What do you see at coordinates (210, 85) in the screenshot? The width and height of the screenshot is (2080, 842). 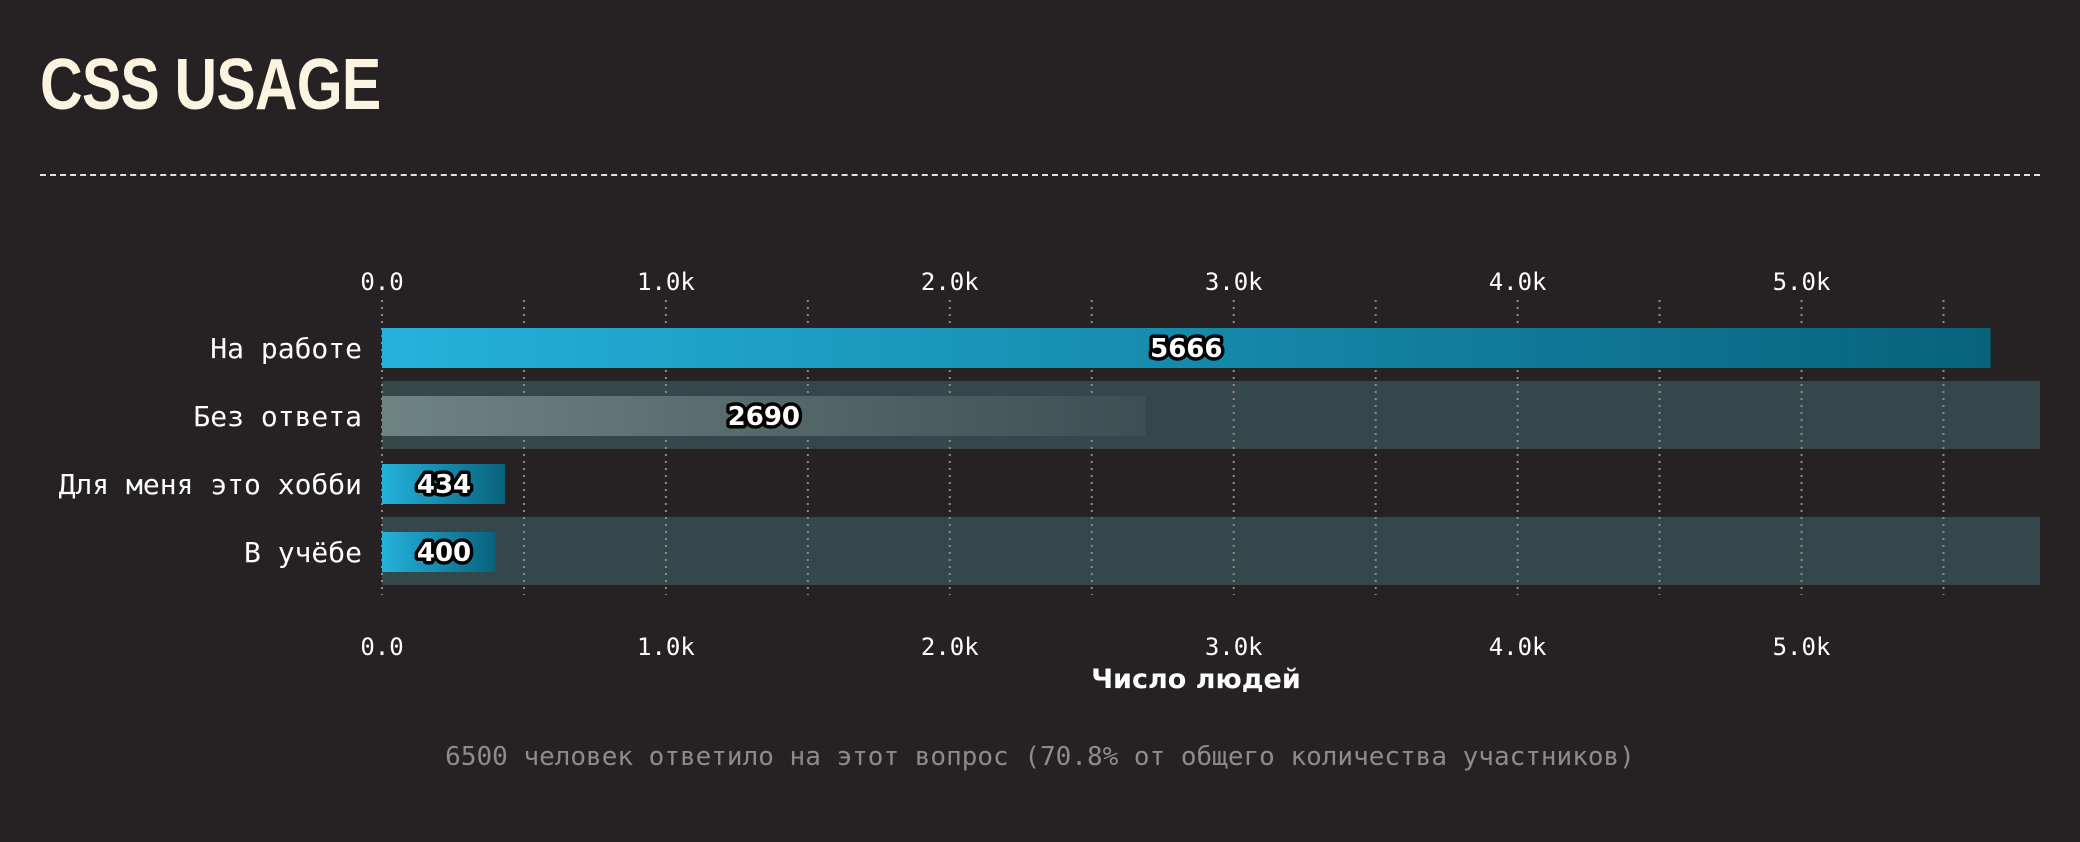 I see `page-title: CSS USAGE` at bounding box center [210, 85].